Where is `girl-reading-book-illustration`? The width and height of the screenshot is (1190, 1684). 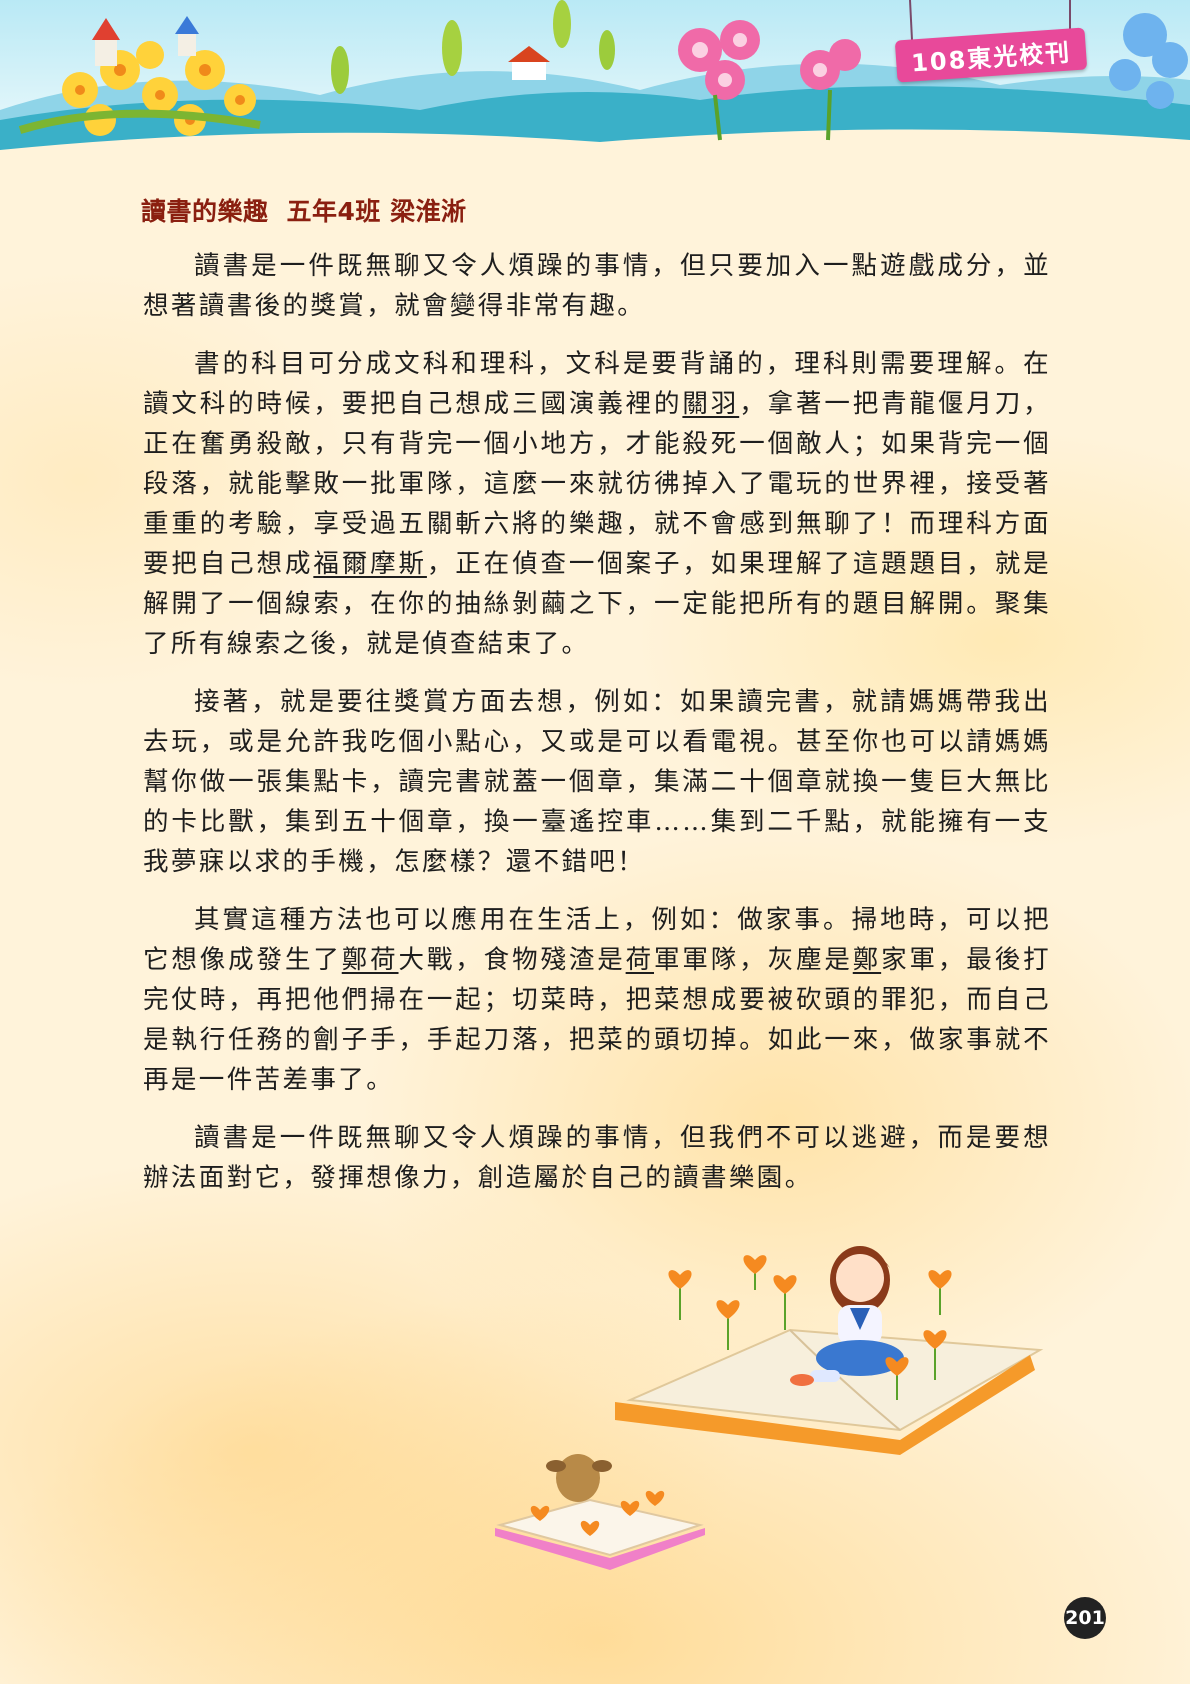
girl-reading-book-illustration is located at coordinates (769, 1408).